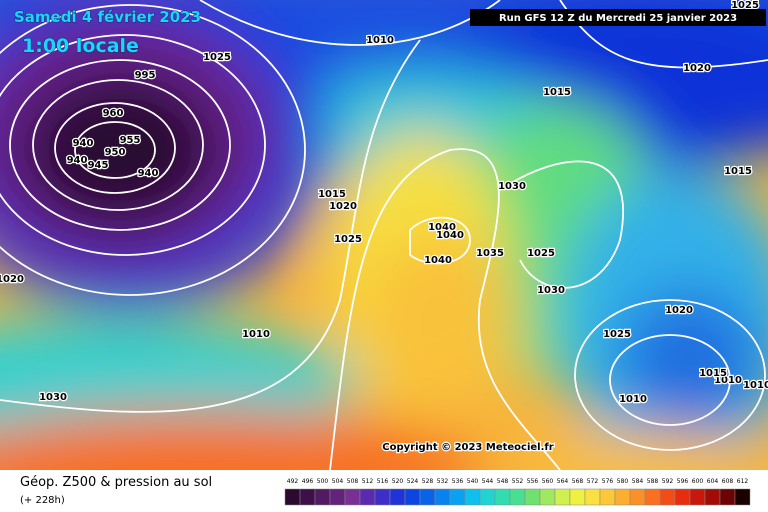 Image resolution: width=768 pixels, height=512 pixels. I want to click on scale-label: 536, so click(458, 481).